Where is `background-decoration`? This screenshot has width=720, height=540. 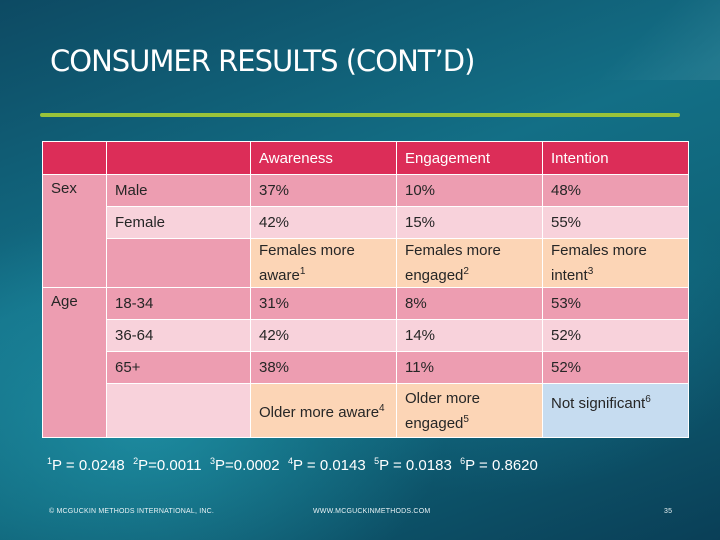
background-decoration is located at coordinates (655, 40).